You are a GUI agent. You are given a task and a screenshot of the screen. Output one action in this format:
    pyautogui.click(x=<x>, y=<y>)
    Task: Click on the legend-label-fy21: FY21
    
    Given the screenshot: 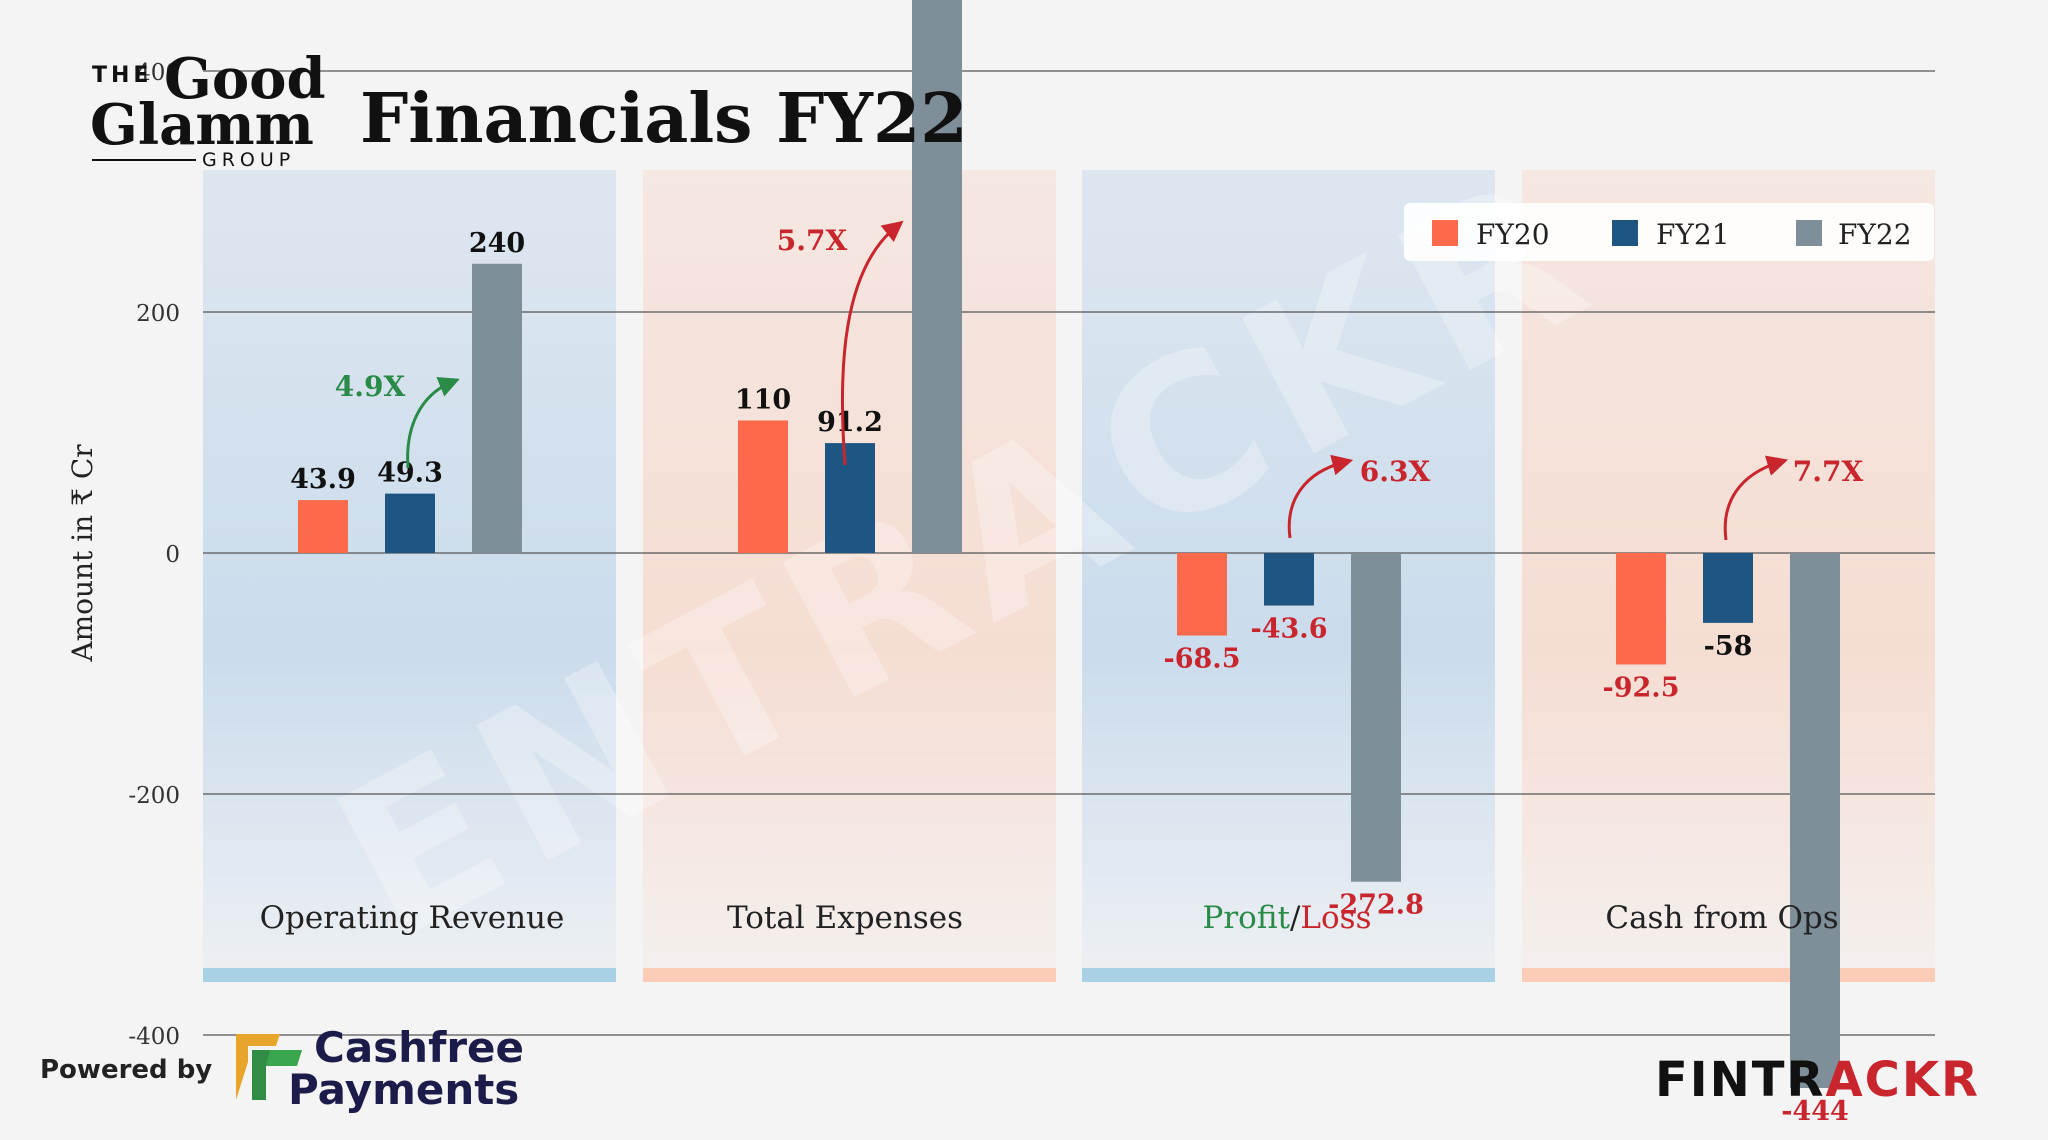 What is the action you would take?
    pyautogui.click(x=1693, y=234)
    